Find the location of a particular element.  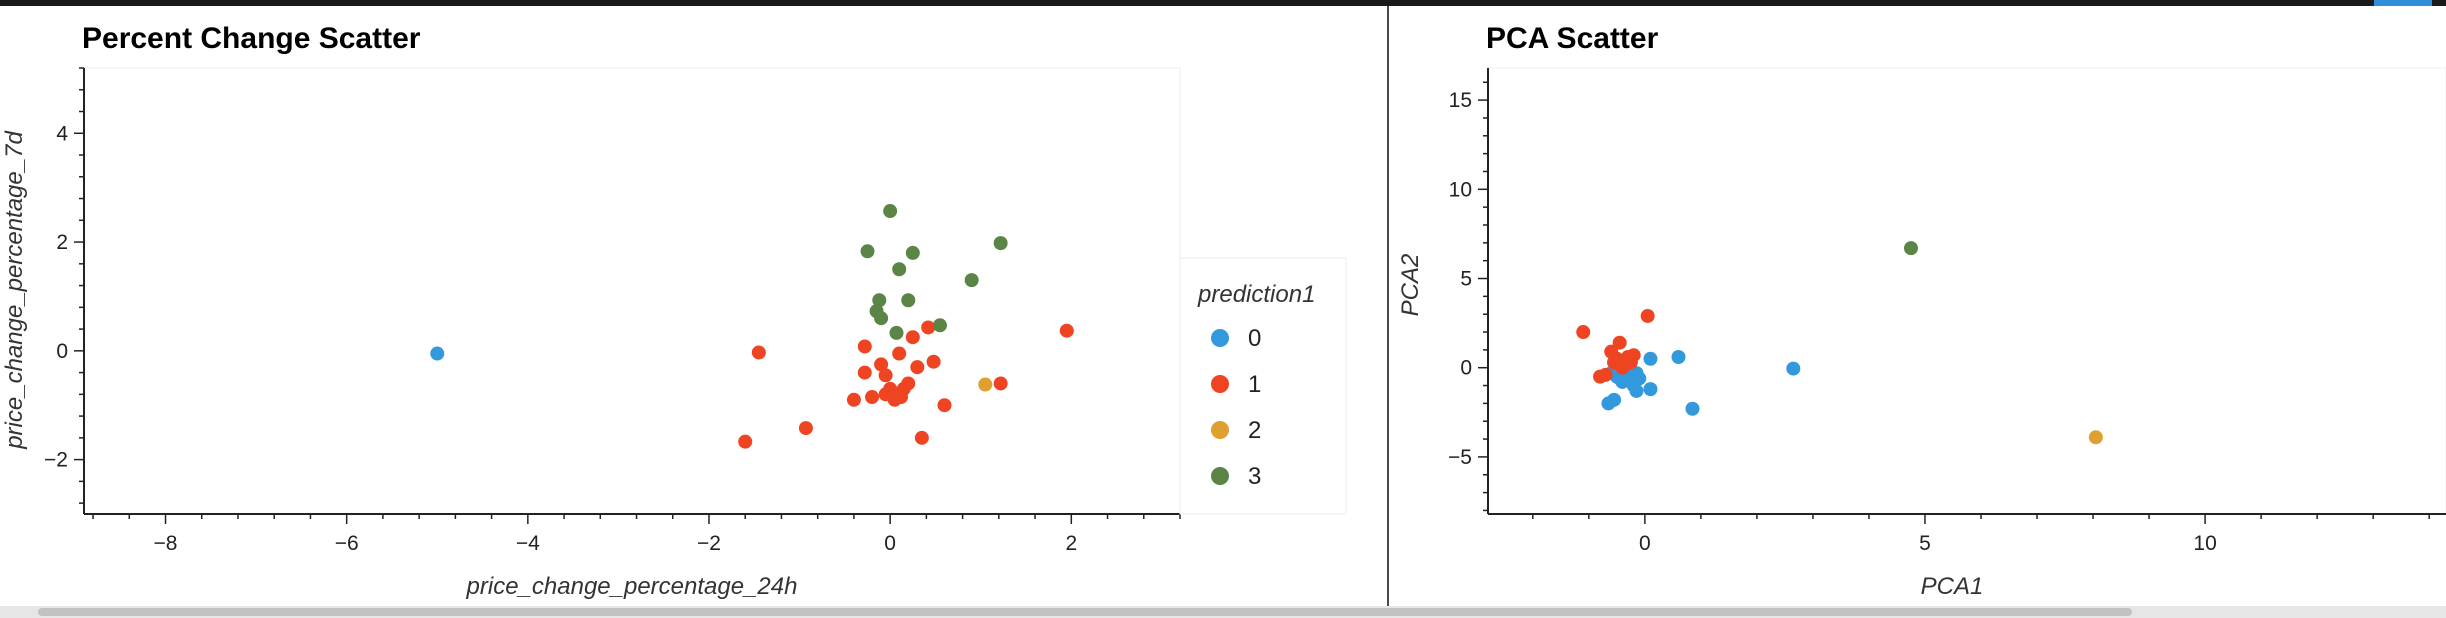

y-axis-label: price_change_percentage_7d is located at coordinates (14, 290).